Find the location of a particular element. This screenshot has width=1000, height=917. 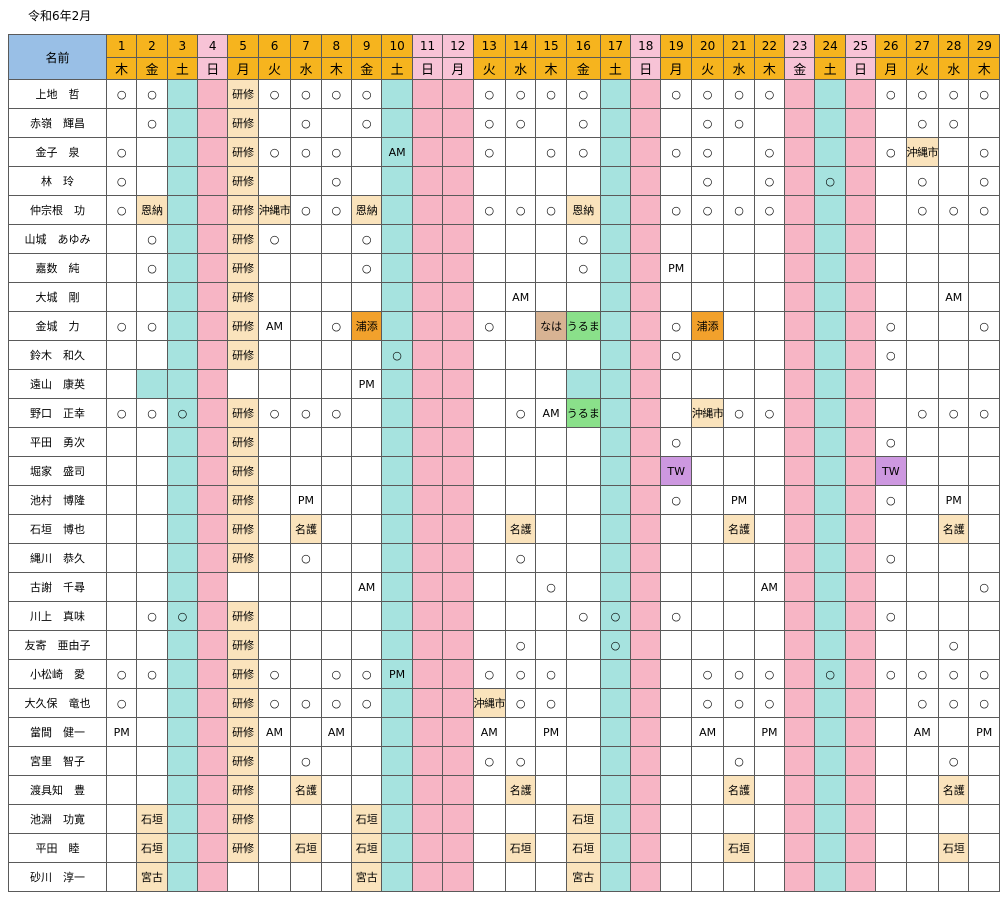

schedule-cell-day-28: PM is located at coordinates (954, 500).